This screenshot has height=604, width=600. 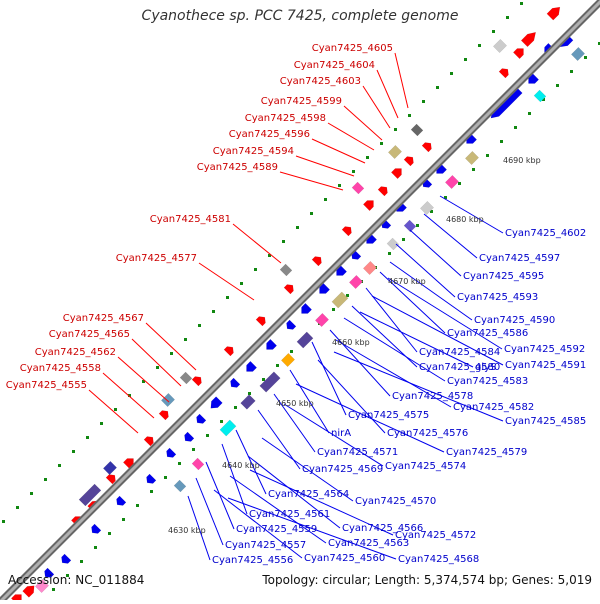 What do you see at coordinates (545, 421) in the screenshot?
I see `reverse-gene-label: Cyan7425_4585` at bounding box center [545, 421].